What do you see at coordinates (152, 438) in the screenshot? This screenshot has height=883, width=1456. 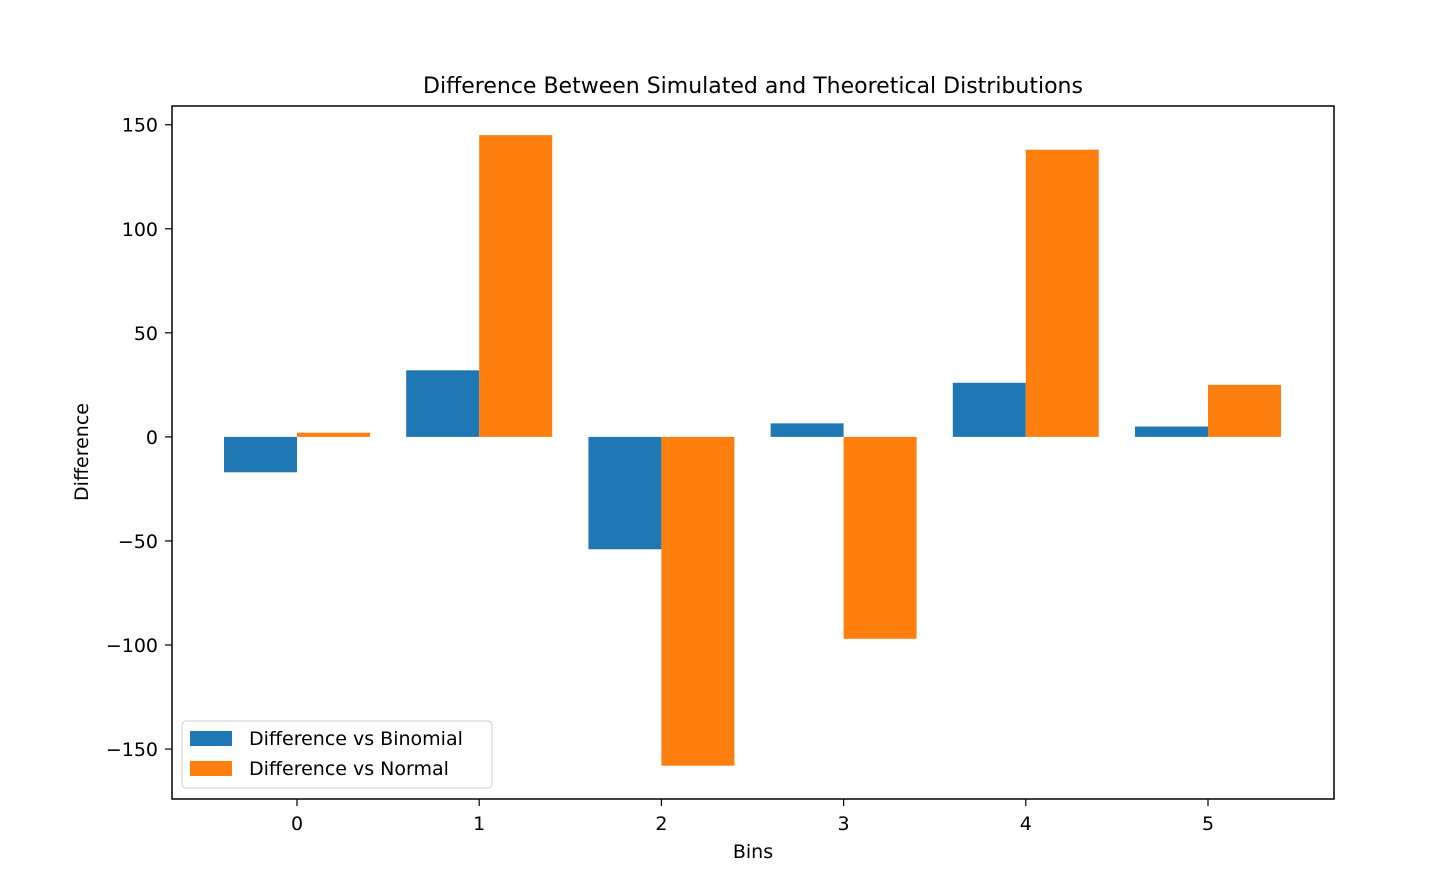 I see `y-tick-label: 0` at bounding box center [152, 438].